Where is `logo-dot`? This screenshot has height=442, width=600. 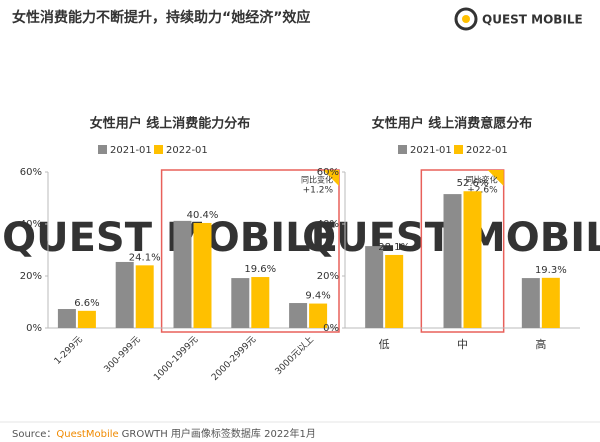 logo-dot is located at coordinates (466, 19).